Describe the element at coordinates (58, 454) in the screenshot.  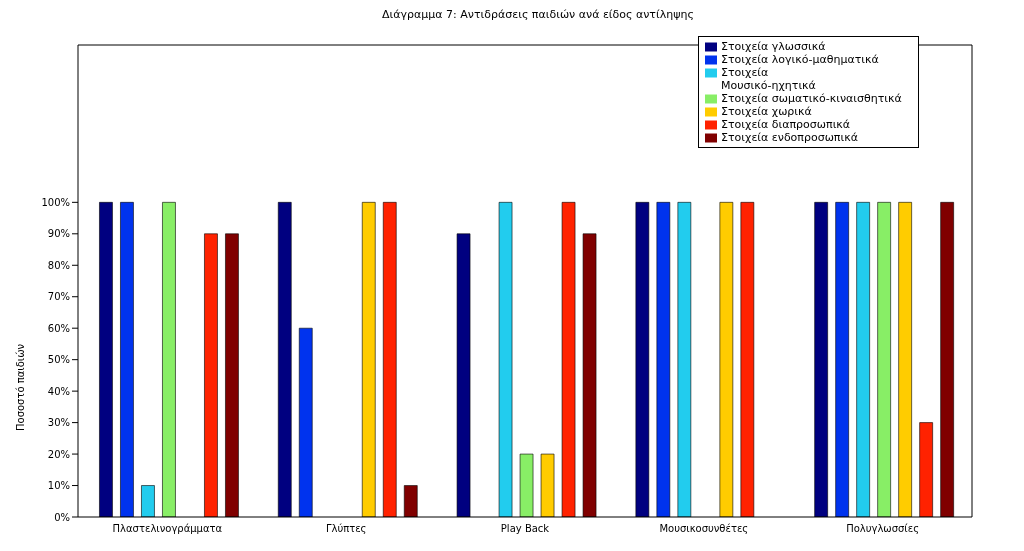
I see `y-tick-label: 20%` at that location.